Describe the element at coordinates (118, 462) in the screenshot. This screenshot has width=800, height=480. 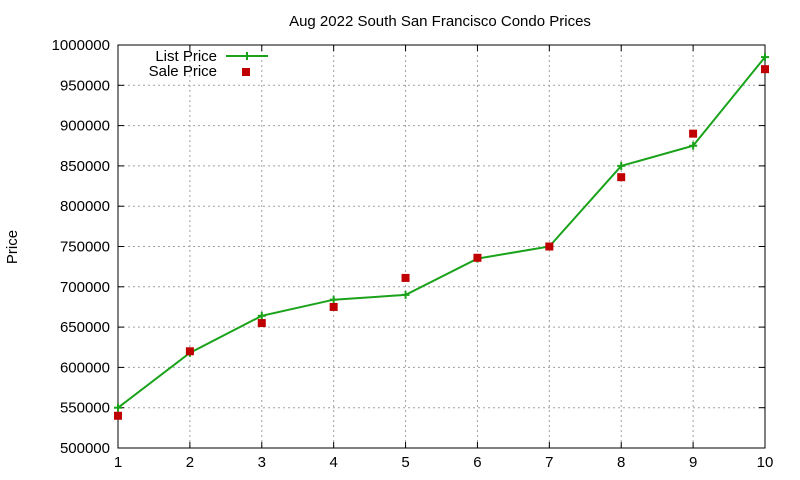
I see `x-tick-label: 1` at that location.